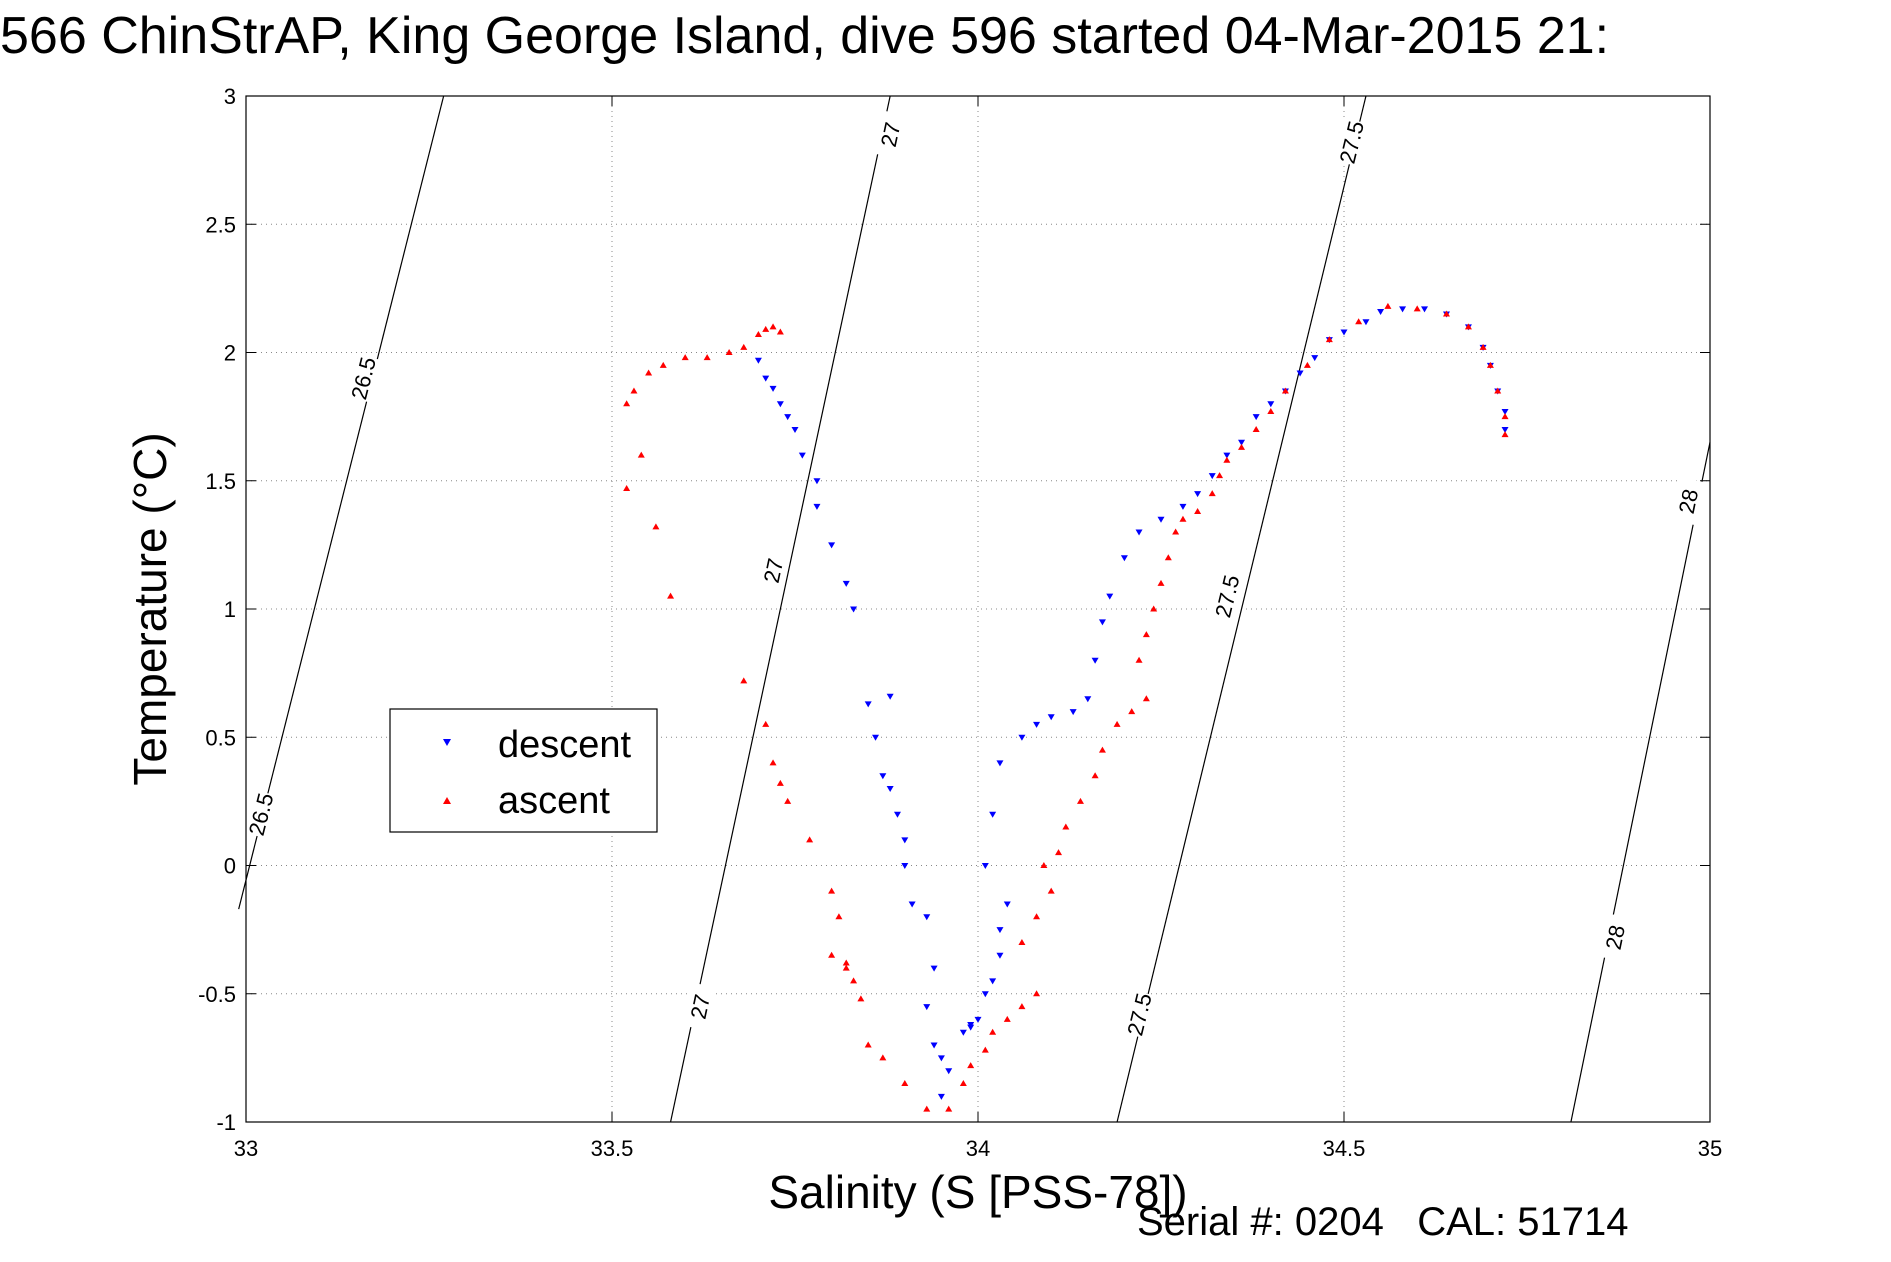  What do you see at coordinates (150, 608) in the screenshot?
I see `y-axis-label: Temperature (°C)` at bounding box center [150, 608].